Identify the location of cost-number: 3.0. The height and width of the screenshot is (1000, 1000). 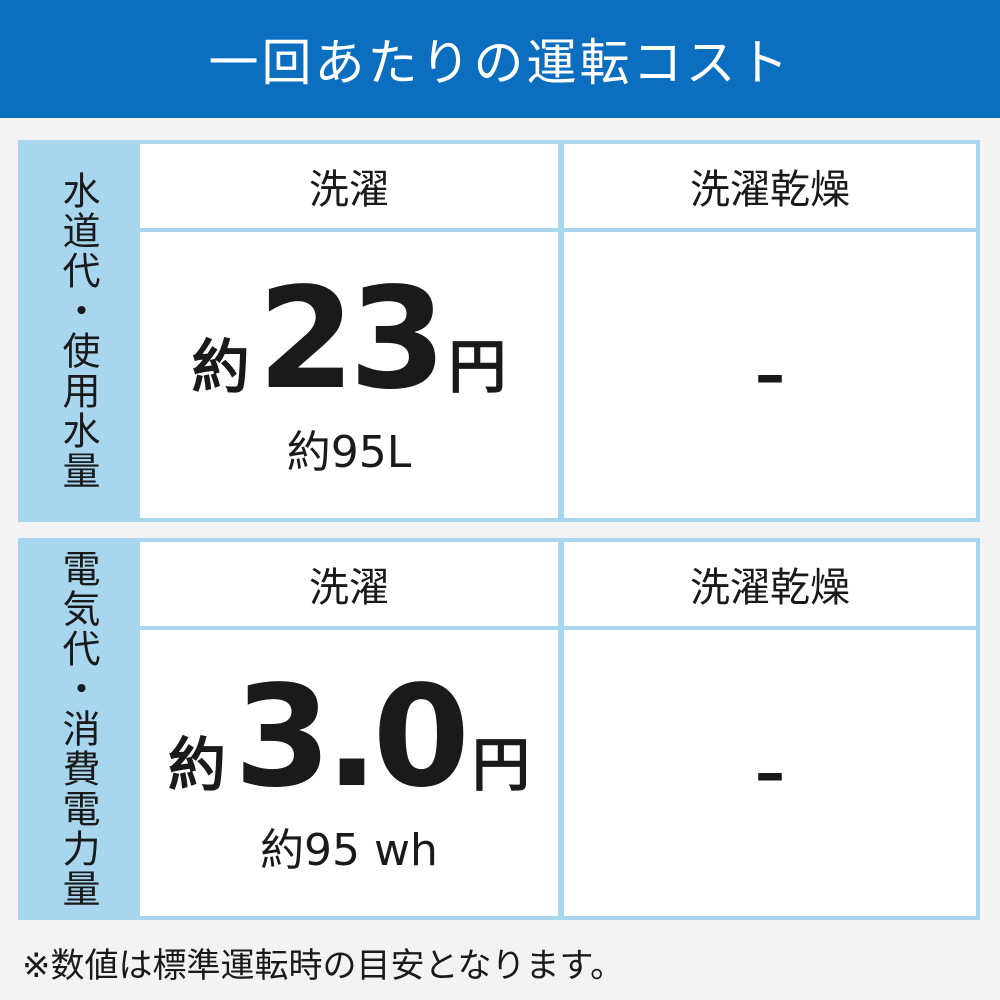
(351, 737).